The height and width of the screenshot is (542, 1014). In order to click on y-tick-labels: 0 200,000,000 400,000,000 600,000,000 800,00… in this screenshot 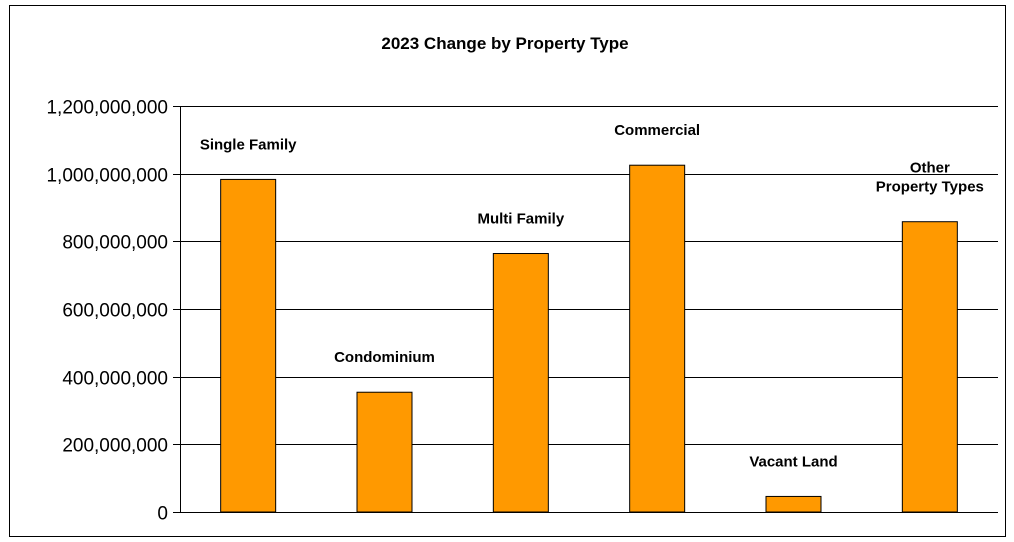, I will do `click(107, 311)`.